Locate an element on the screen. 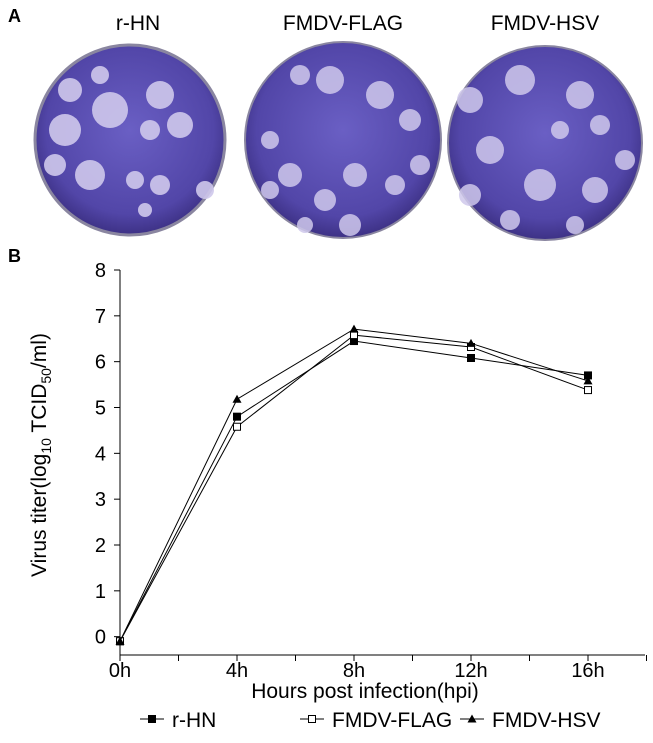 This screenshot has height=743, width=653. y-axis-title-part: TCID is located at coordinates (39, 411).